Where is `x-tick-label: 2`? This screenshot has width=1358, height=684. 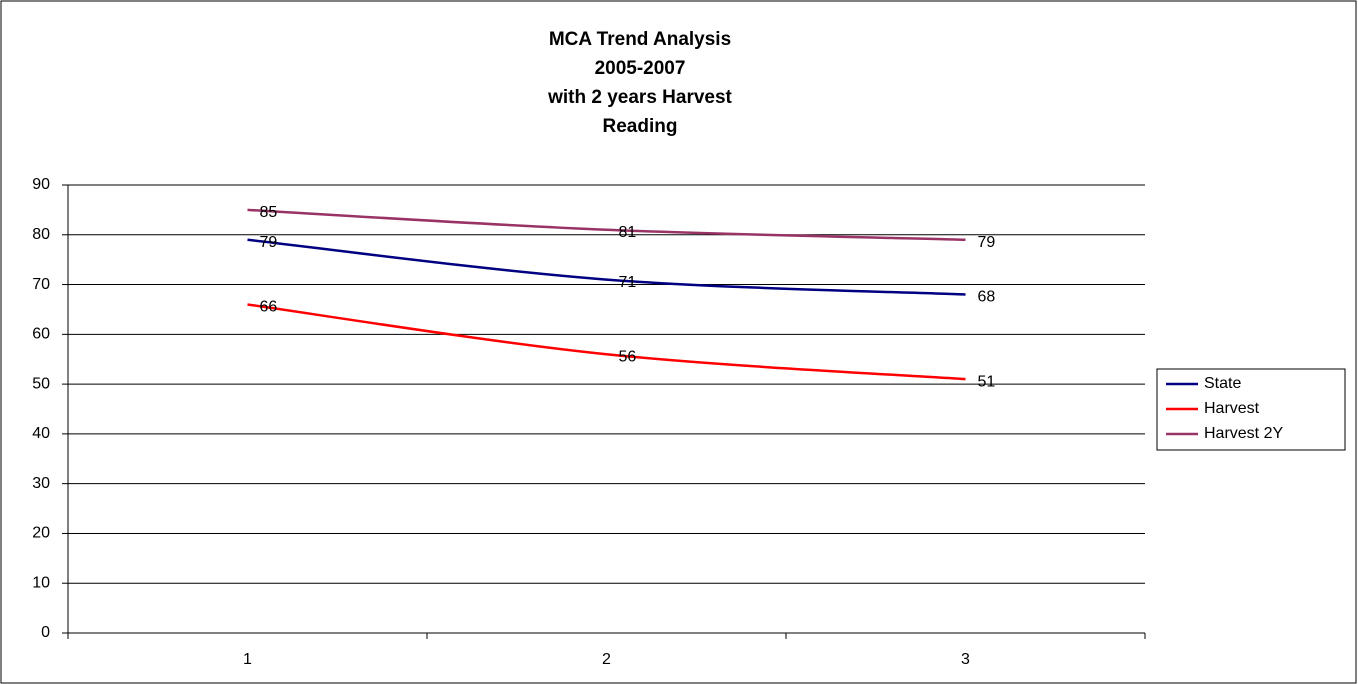
x-tick-label: 2 is located at coordinates (606, 659).